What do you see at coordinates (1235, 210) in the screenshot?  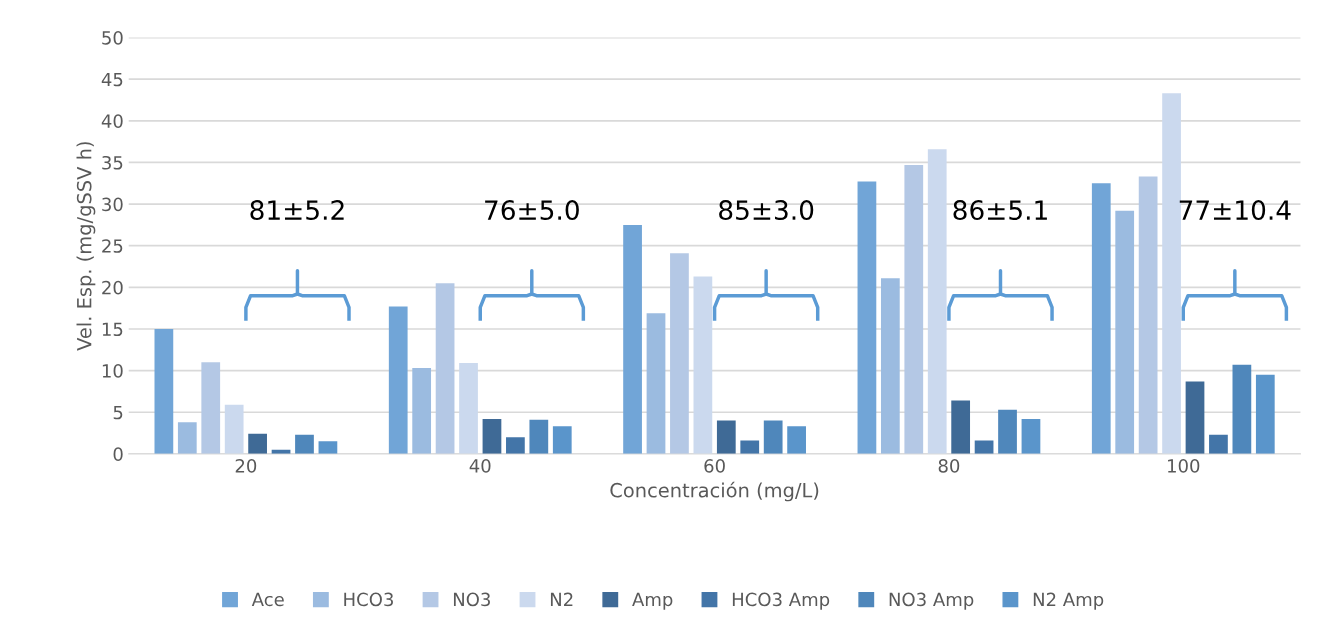 I see `annotation: 77±10.4` at bounding box center [1235, 210].